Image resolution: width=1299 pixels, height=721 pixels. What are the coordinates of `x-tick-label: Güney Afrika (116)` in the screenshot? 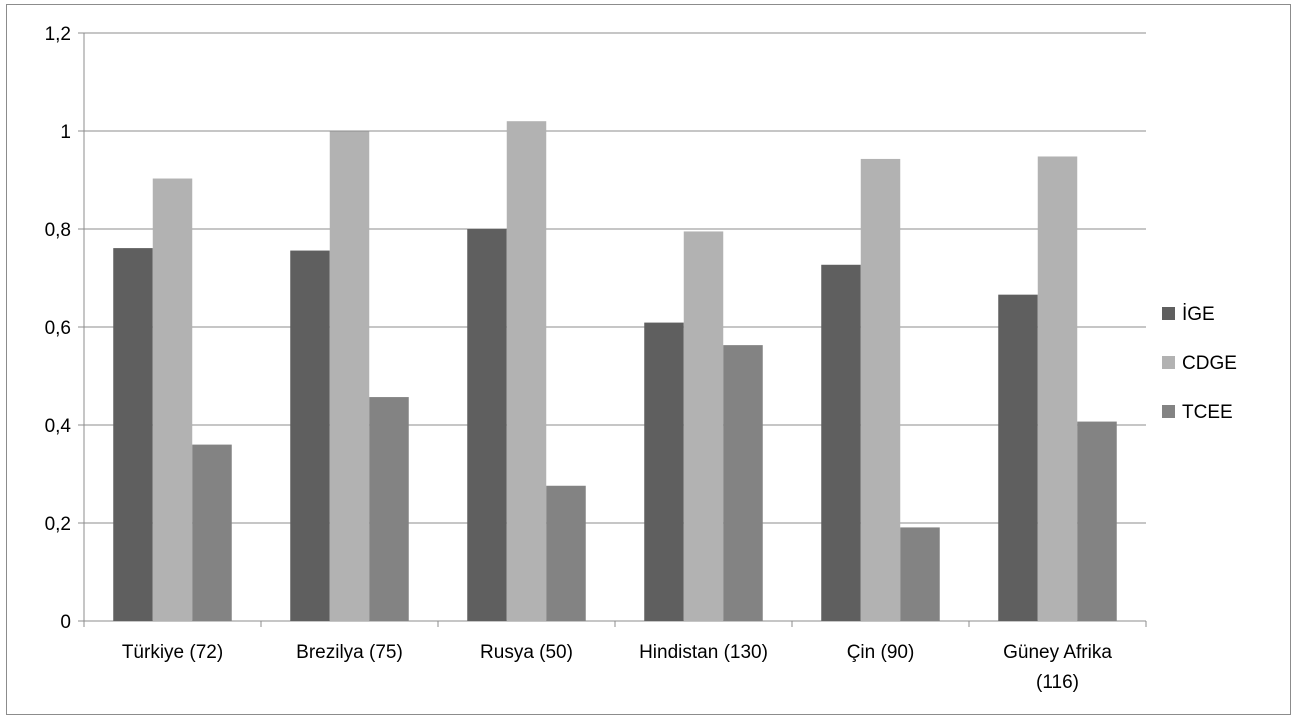 It's located at (1057, 667).